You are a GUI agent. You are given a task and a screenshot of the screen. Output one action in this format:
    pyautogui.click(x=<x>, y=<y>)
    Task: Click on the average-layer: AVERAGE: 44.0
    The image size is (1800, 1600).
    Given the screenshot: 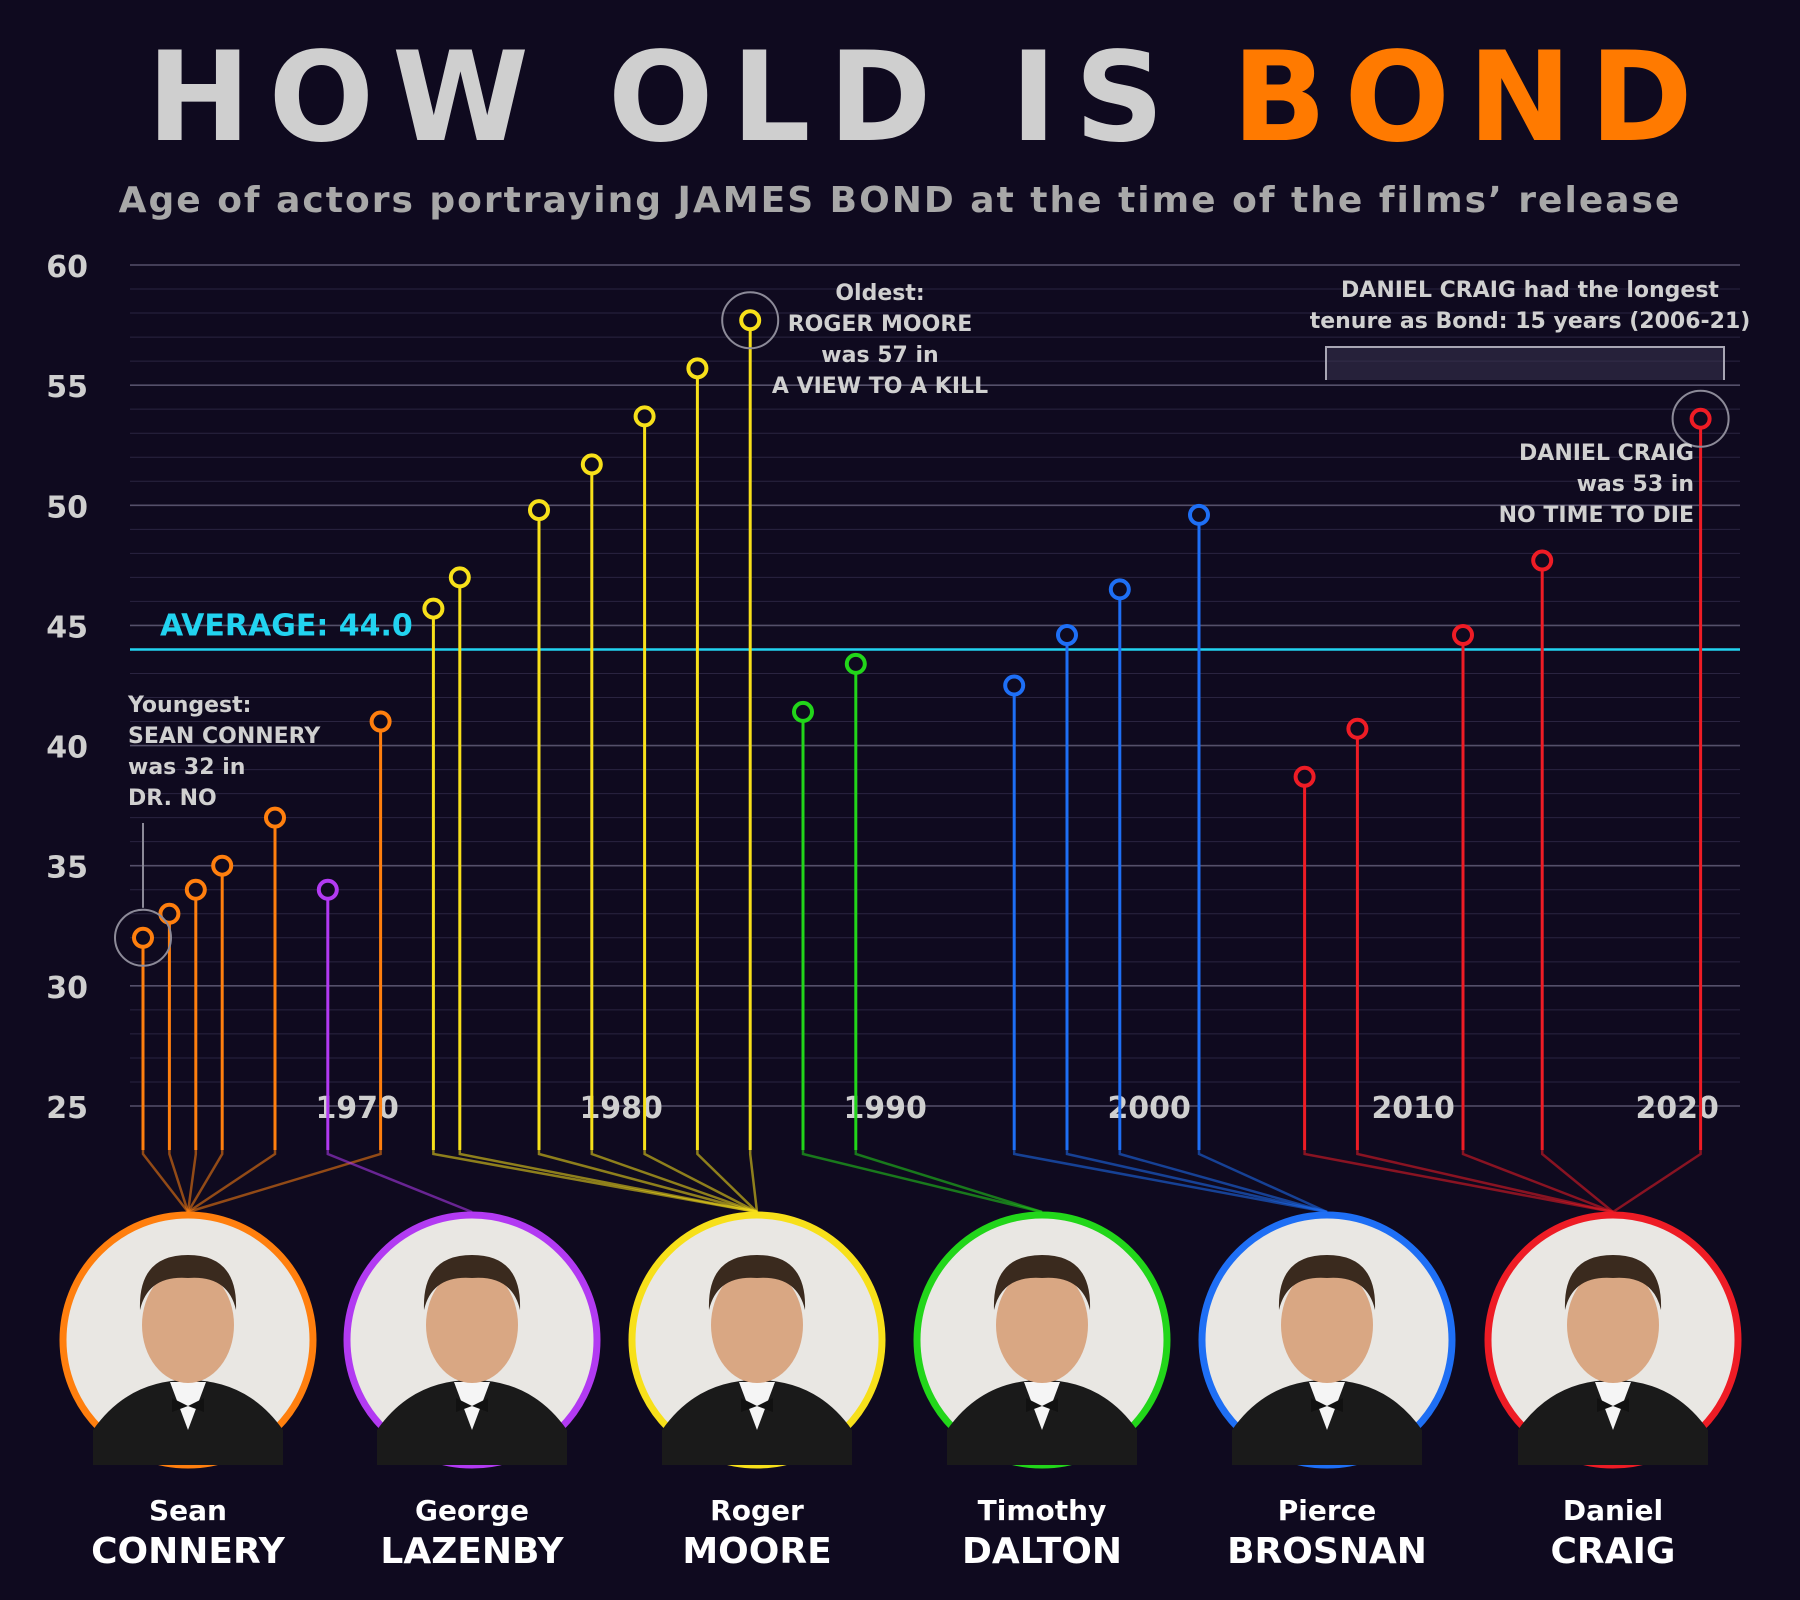 What is the action you would take?
    pyautogui.click(x=935, y=629)
    